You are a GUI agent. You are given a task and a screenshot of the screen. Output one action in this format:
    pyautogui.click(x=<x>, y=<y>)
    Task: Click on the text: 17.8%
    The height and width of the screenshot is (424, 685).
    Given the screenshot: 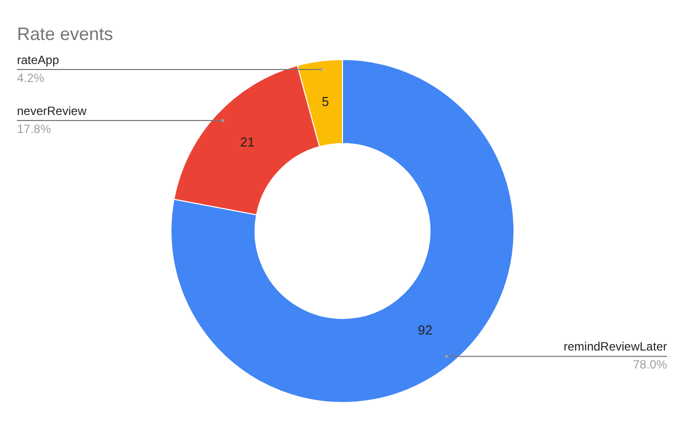 What is the action you would take?
    pyautogui.click(x=34, y=129)
    